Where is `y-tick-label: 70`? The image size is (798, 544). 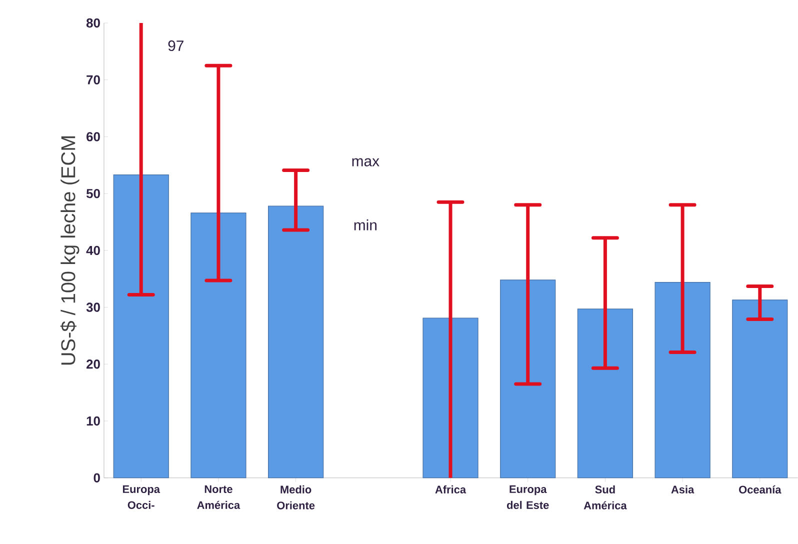 y-tick-label: 70 is located at coordinates (93, 79).